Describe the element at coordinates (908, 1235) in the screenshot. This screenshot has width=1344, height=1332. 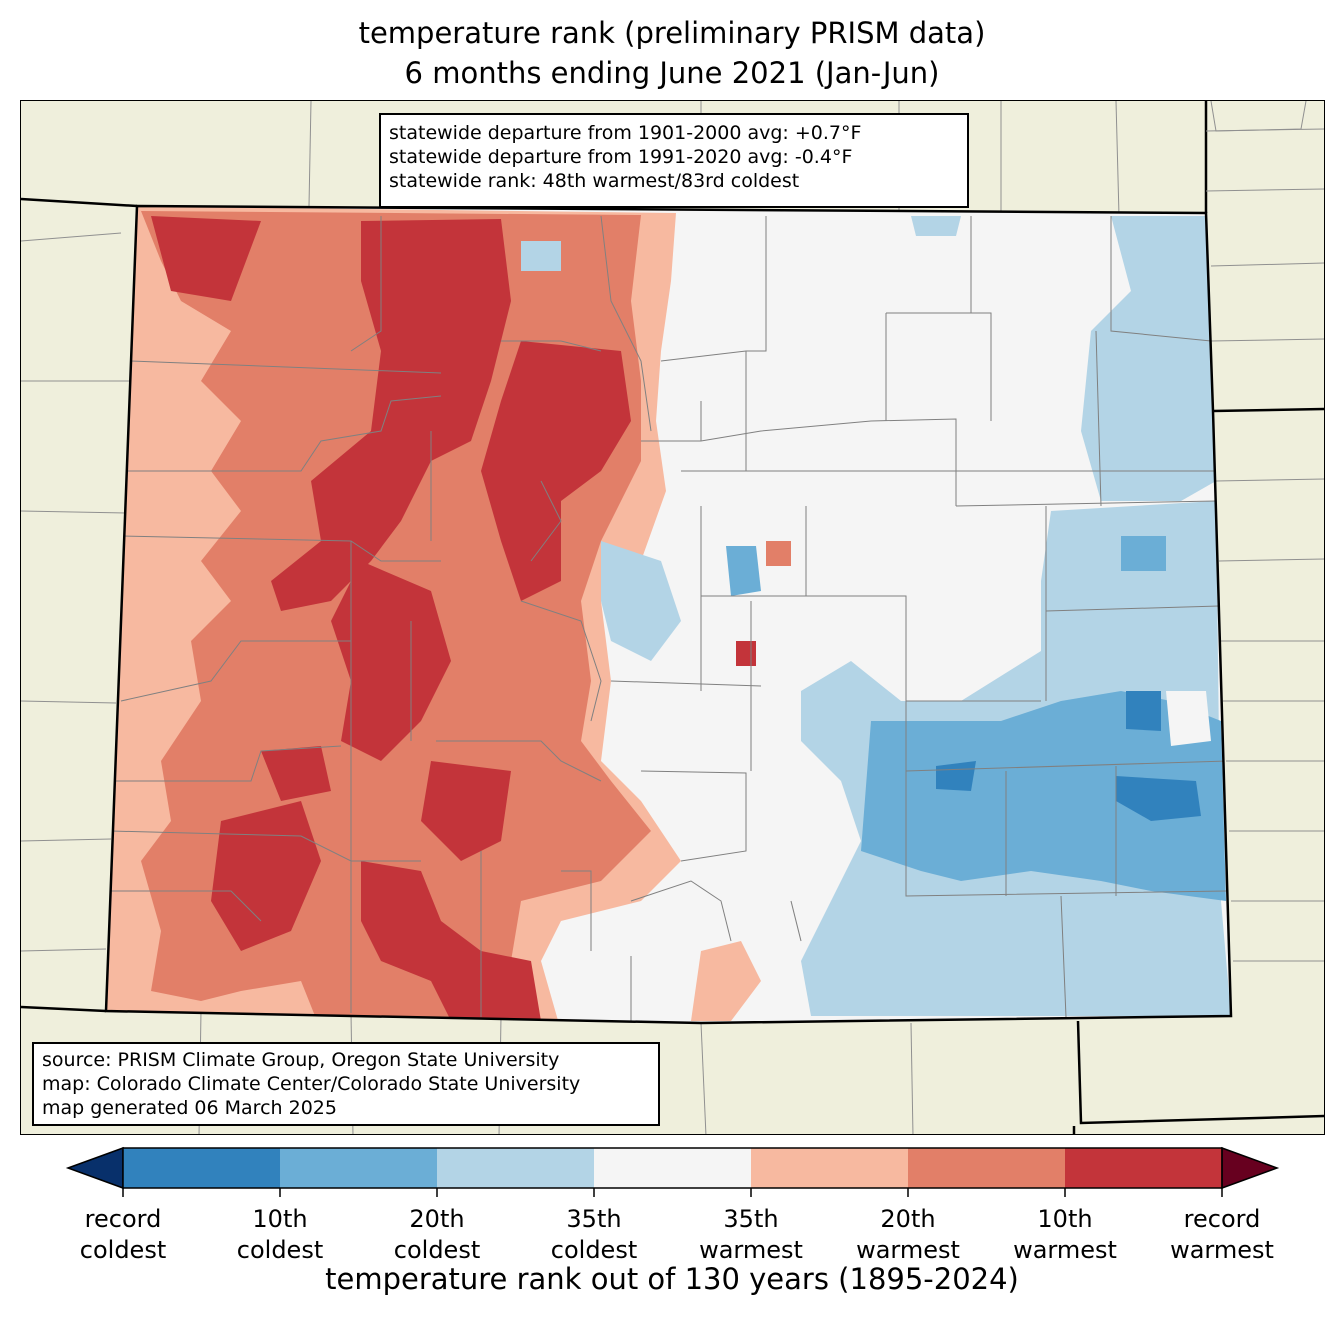
I see `colorbar-tick-label: 20th warmest` at that location.